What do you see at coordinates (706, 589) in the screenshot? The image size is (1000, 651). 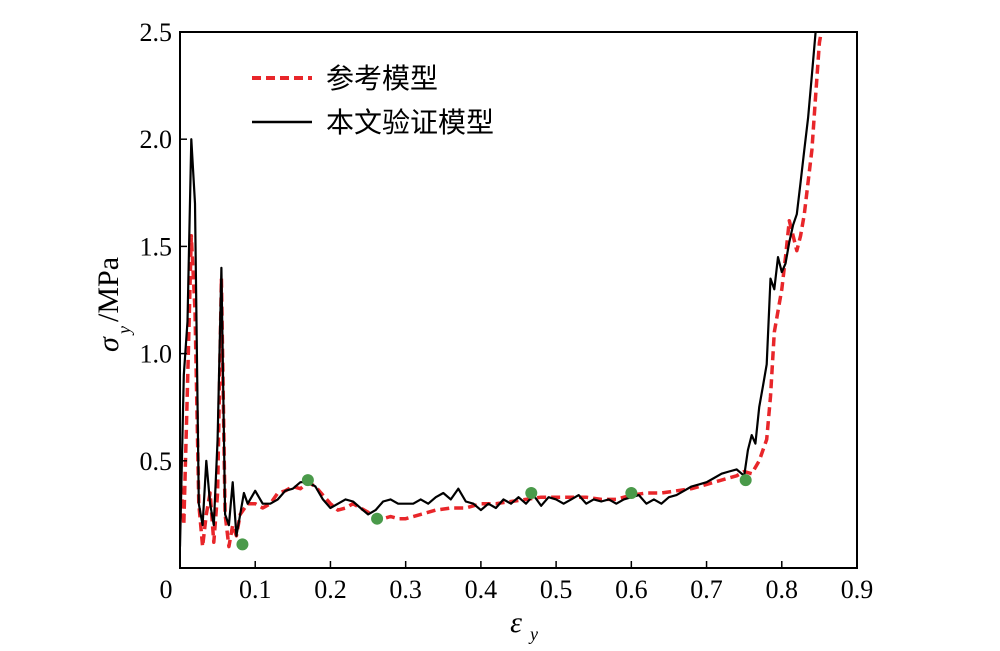 I see `x-tick-label: 0.7` at bounding box center [706, 589].